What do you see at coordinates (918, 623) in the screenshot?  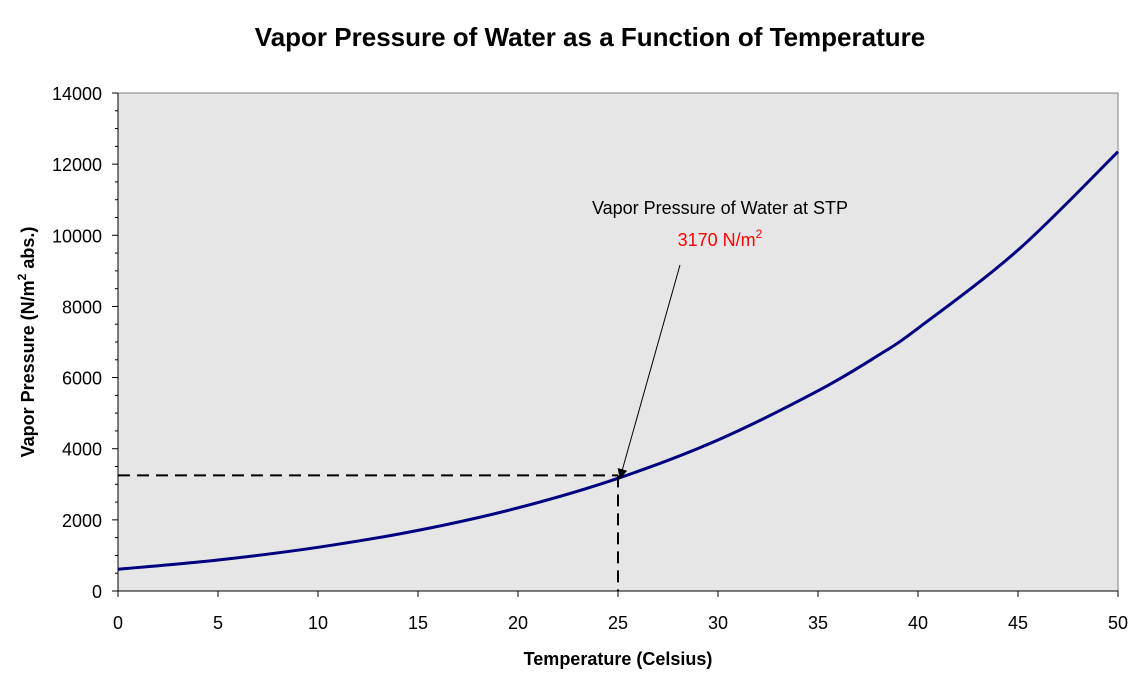 I see `x-tick-label: 40` at bounding box center [918, 623].